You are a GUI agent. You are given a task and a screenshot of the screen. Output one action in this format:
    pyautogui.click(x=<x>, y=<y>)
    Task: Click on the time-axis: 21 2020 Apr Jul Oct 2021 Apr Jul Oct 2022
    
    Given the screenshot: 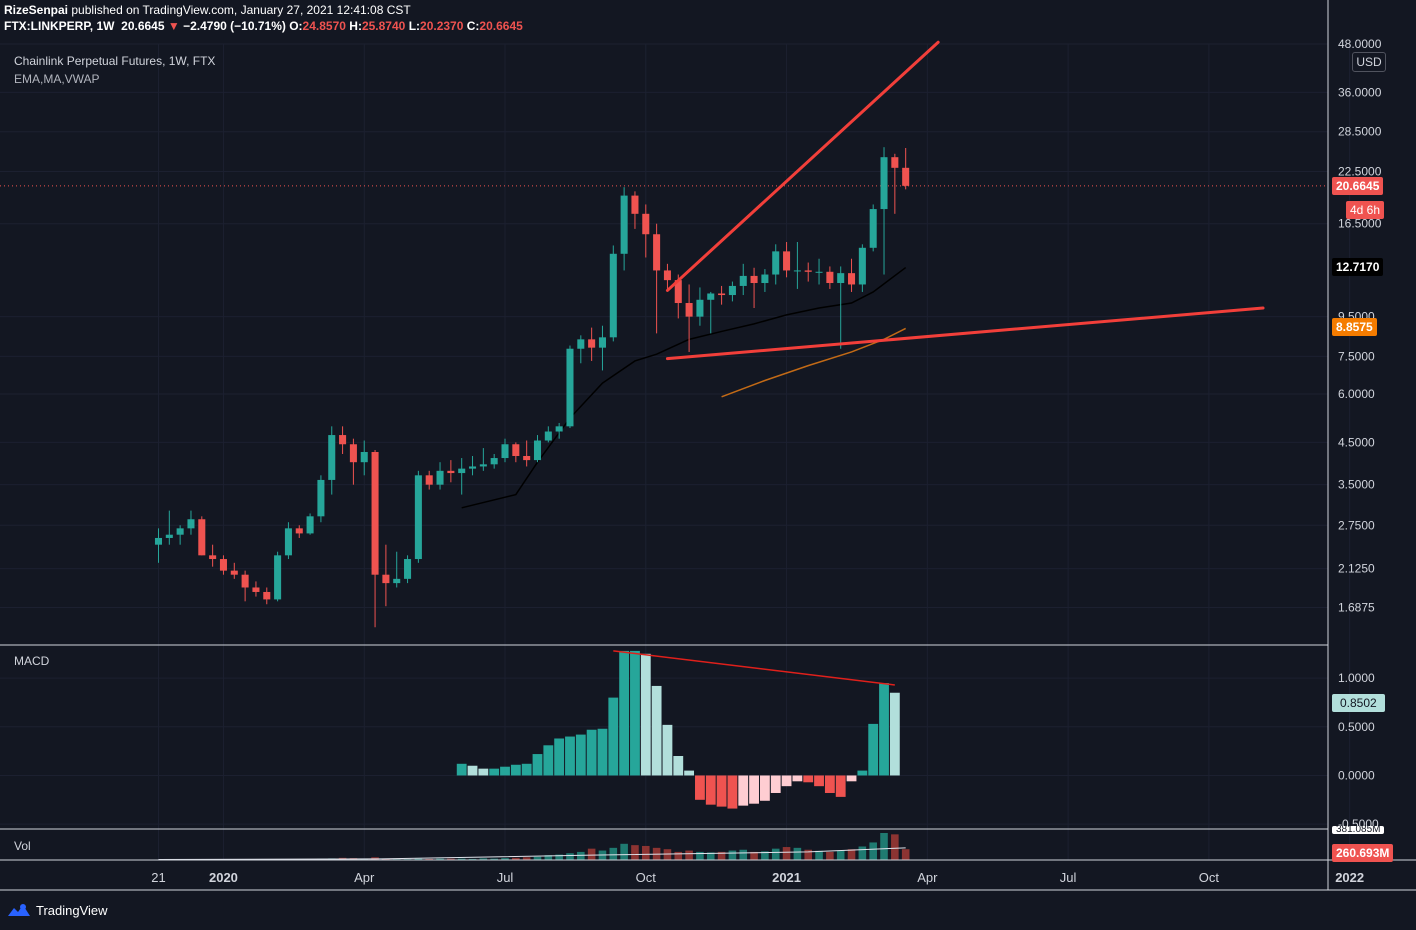 What is the action you would take?
    pyautogui.click(x=757, y=877)
    